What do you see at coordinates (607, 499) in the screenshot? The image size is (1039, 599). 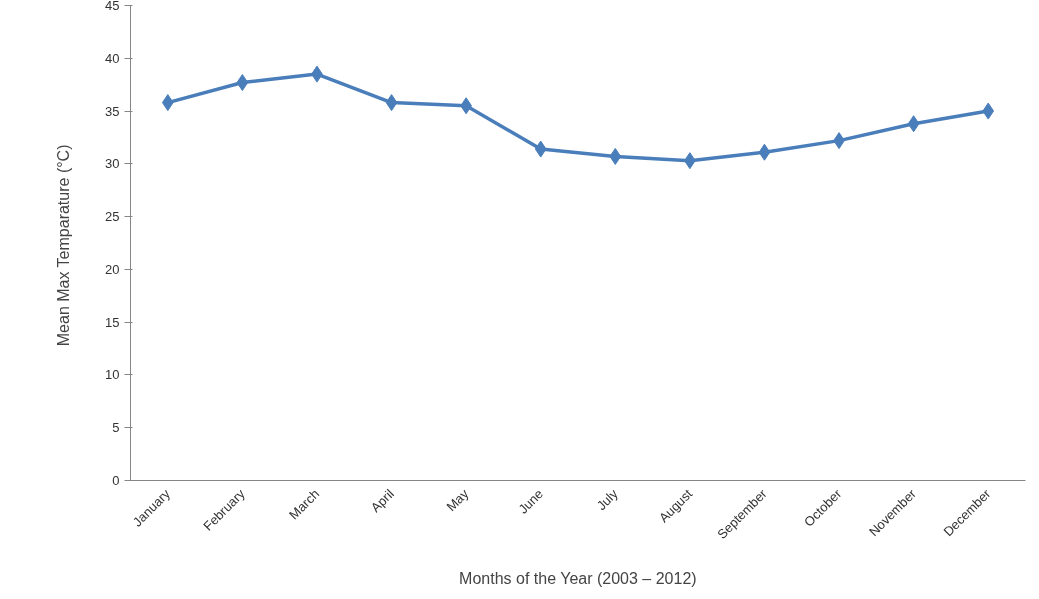 I see `x-tick-label: July` at bounding box center [607, 499].